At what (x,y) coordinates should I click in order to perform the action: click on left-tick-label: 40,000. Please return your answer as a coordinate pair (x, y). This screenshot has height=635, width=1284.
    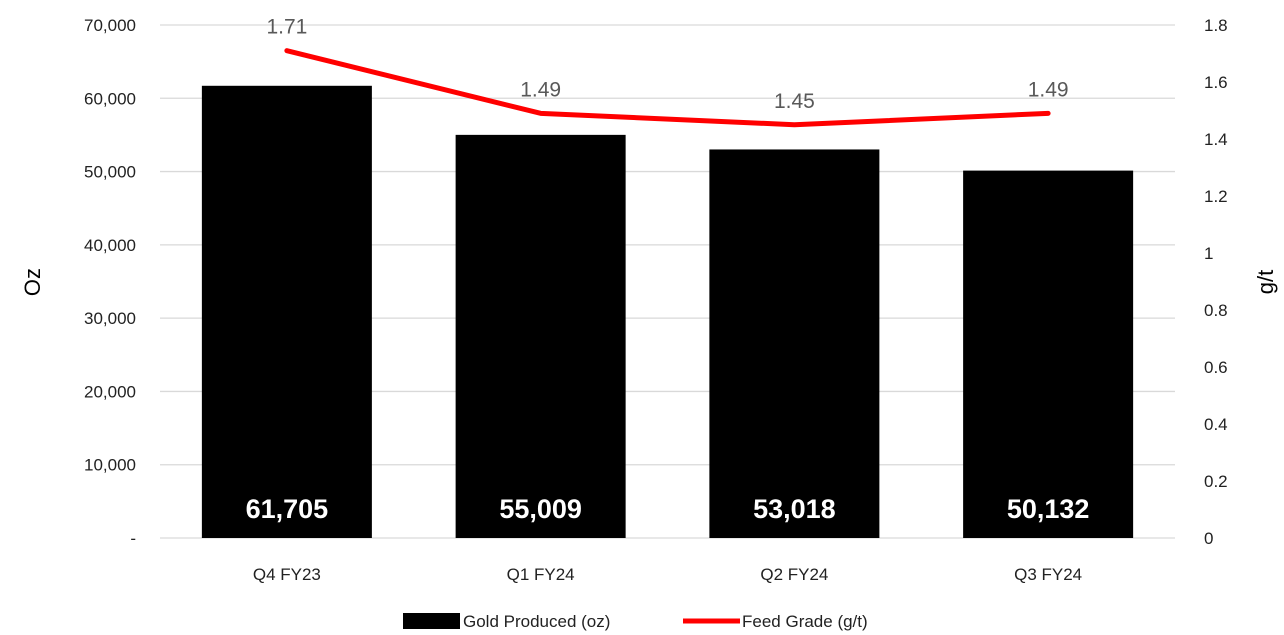
    Looking at the image, I should click on (110, 245).